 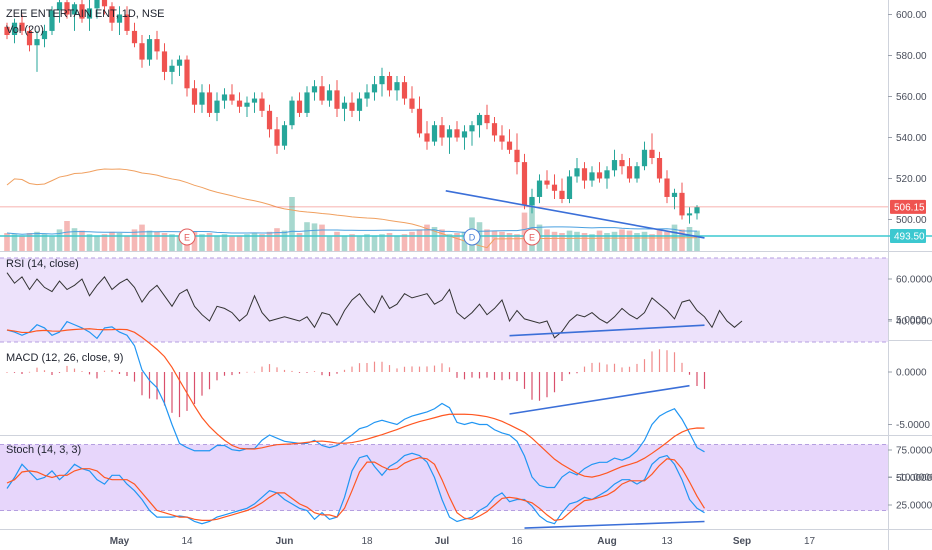 What do you see at coordinates (517, 541) in the screenshot?
I see `x-tick-label: 16` at bounding box center [517, 541].